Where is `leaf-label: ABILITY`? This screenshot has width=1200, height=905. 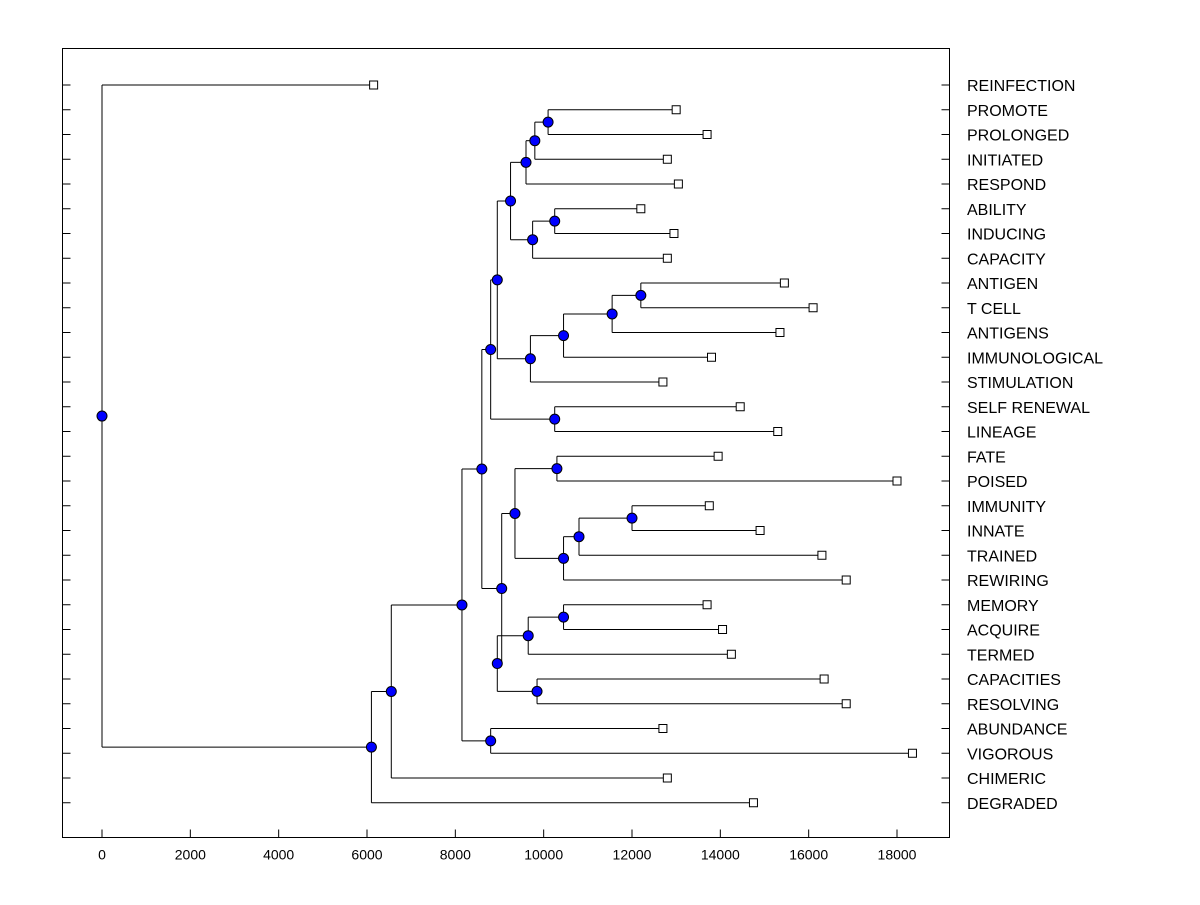 leaf-label: ABILITY is located at coordinates (997, 210).